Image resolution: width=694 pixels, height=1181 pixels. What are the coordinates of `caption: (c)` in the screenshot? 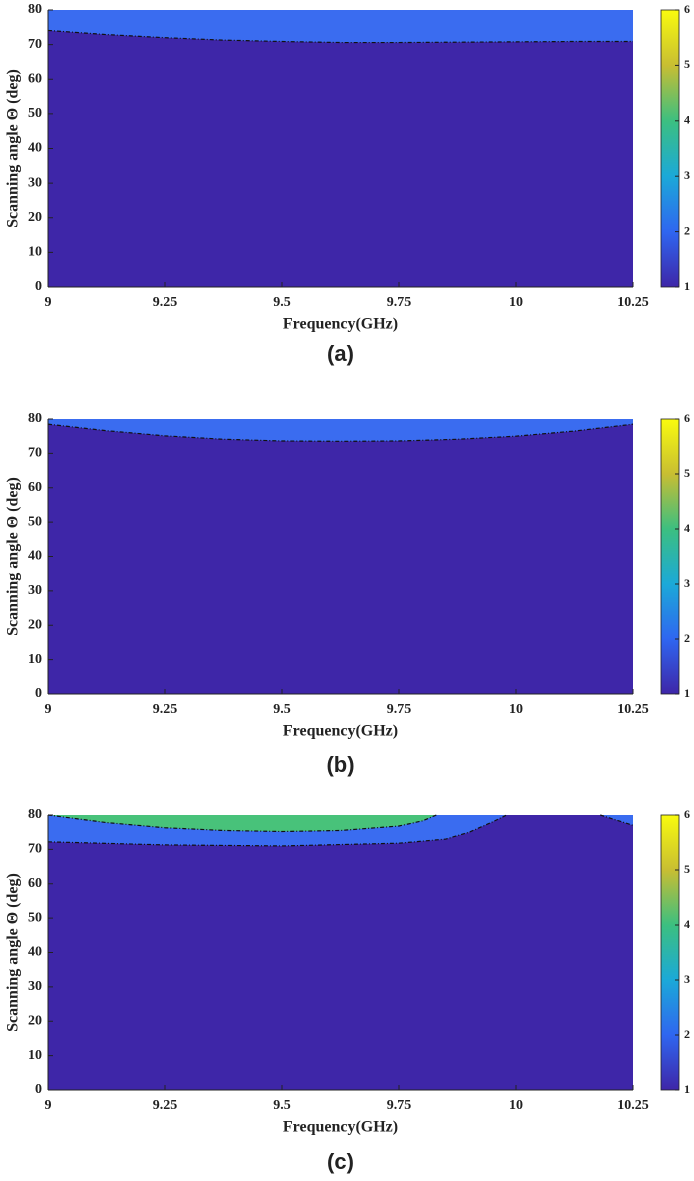 It's located at (340, 1161).